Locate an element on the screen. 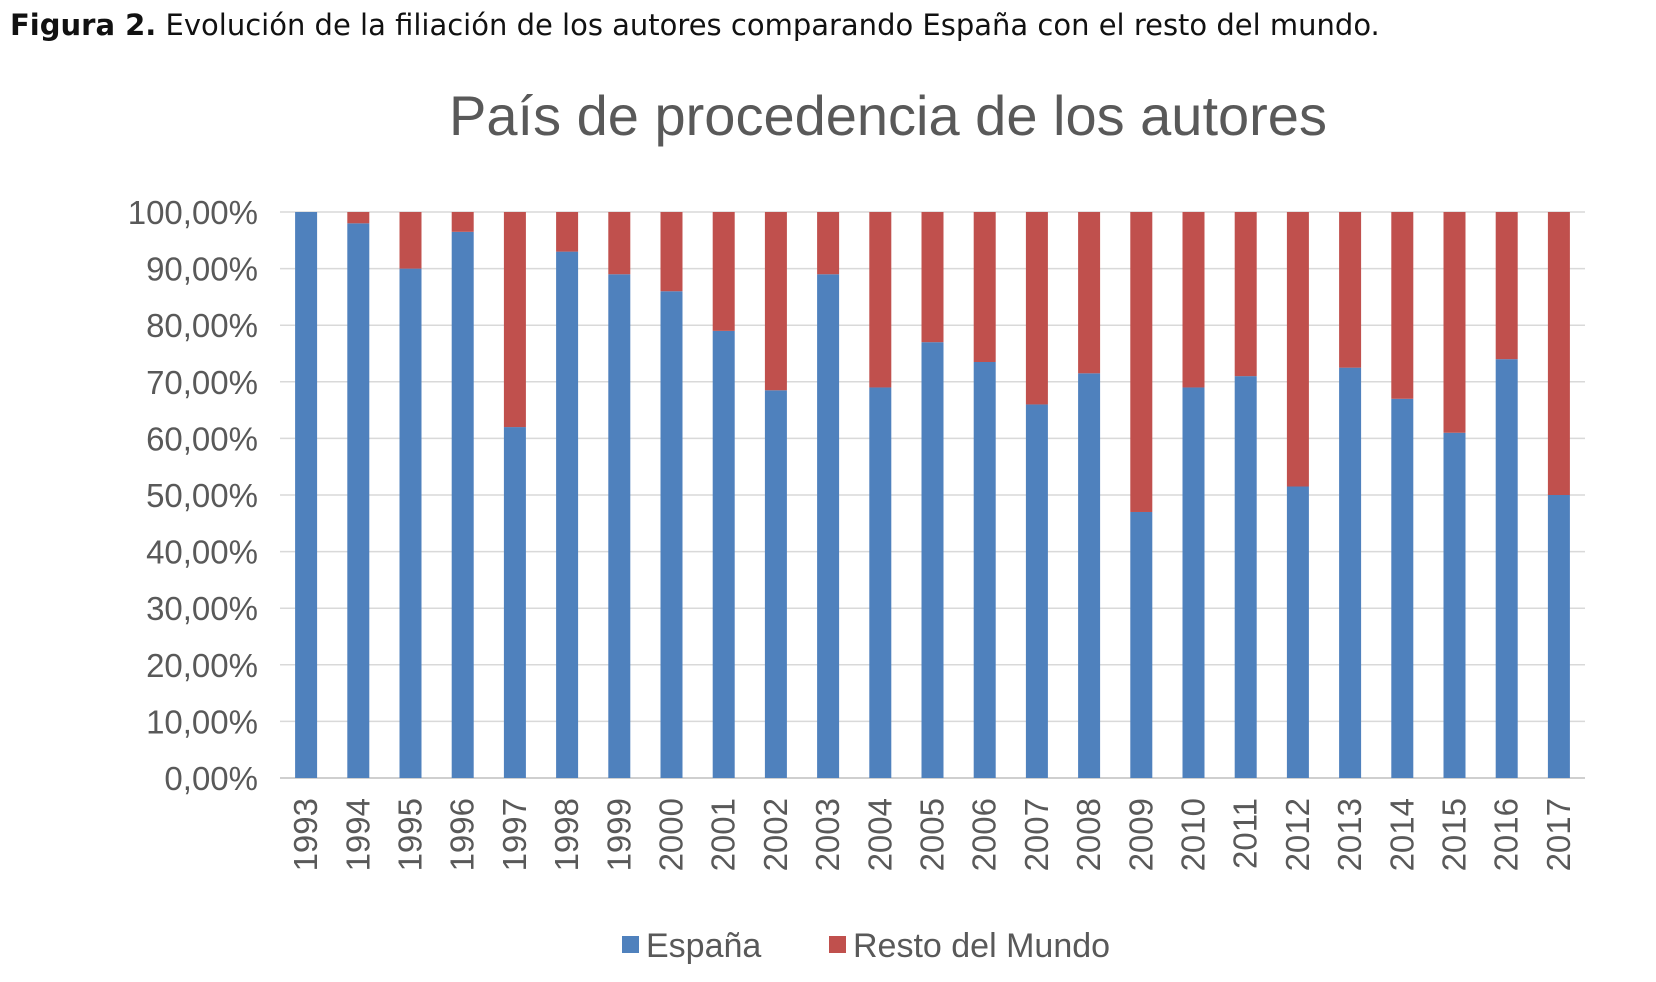  legend-label-espana: España is located at coordinates (703, 946).